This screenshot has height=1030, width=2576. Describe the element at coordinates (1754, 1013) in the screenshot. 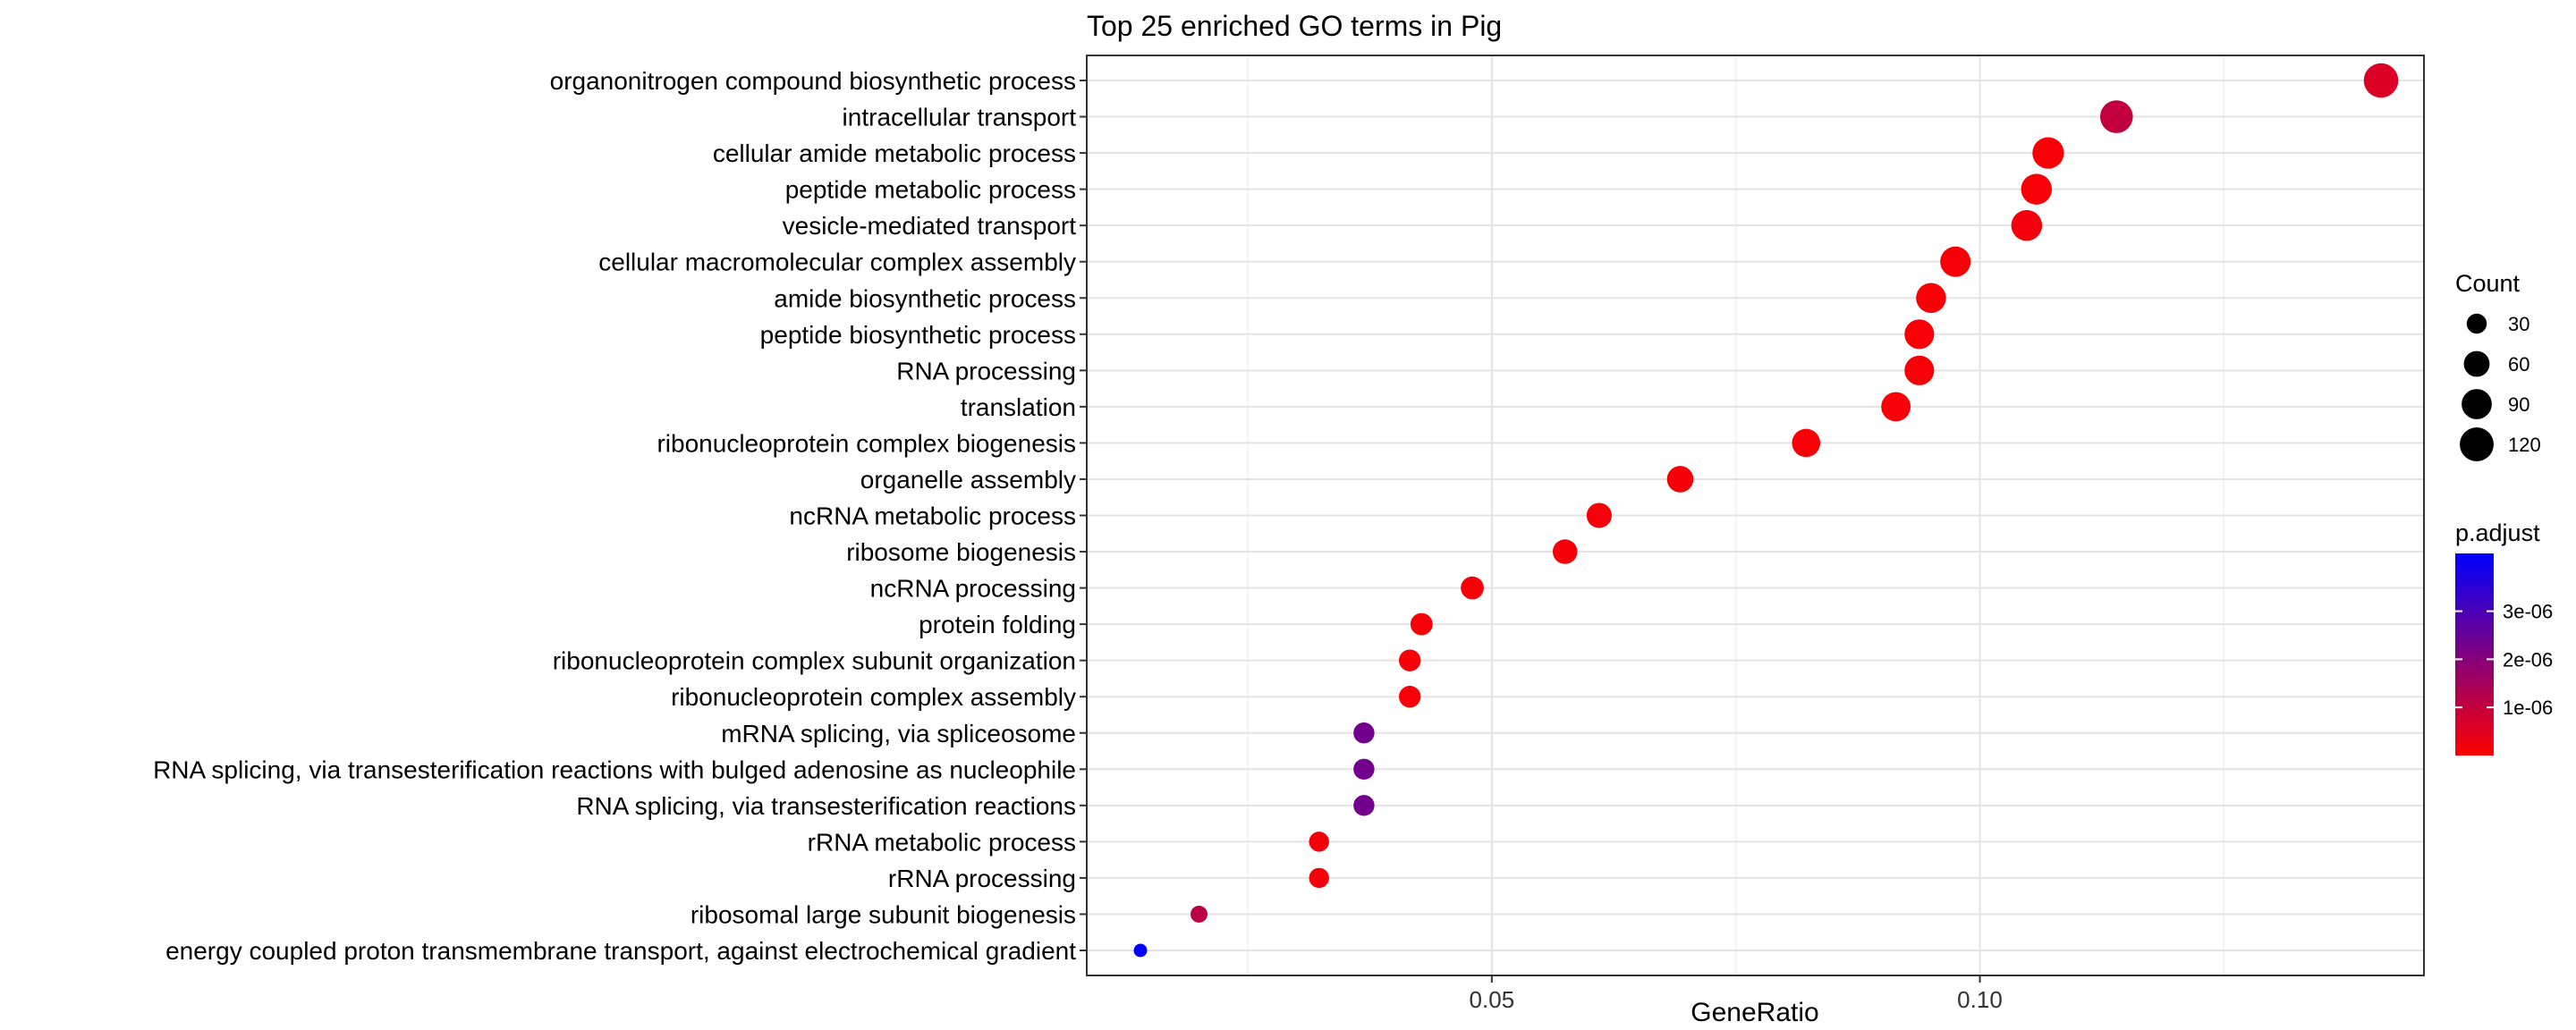

I see `x-axis-title: GeneRatio` at that location.